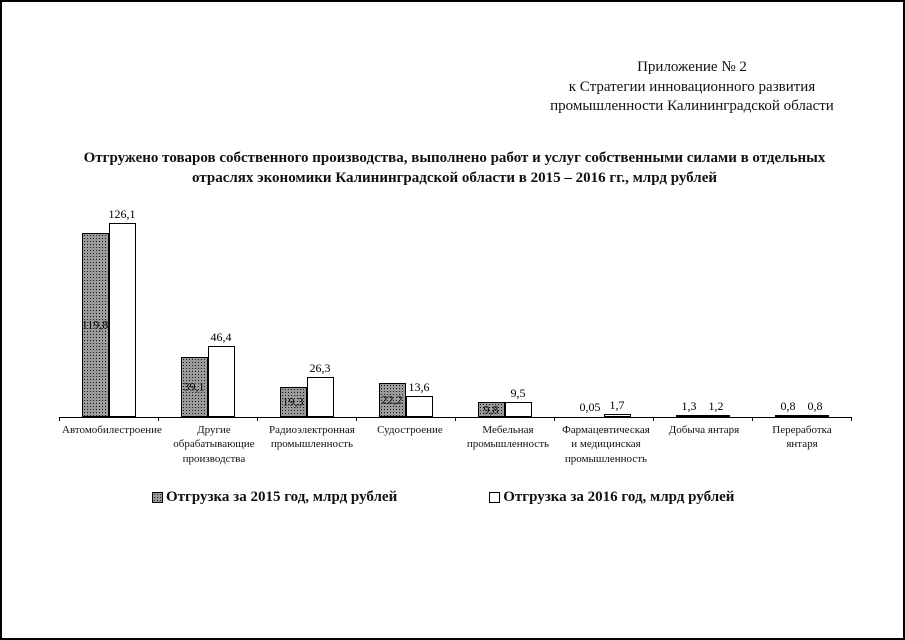 Image resolution: width=905 pixels, height=640 pixels. What do you see at coordinates (221, 337) in the screenshot?
I see `bar-value-label: 46,4` at bounding box center [221, 337].